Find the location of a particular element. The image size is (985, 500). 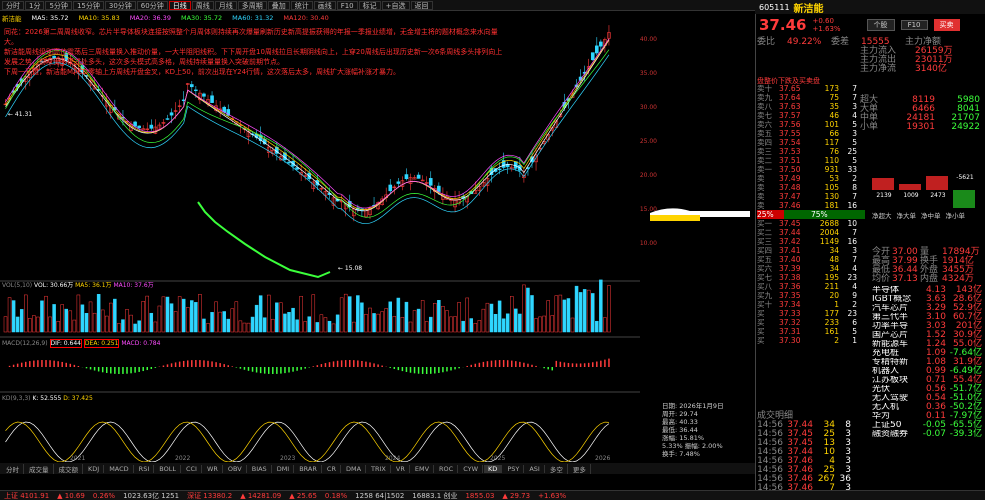

toolbar-item: 5分钟 is located at coordinates (58, 5).